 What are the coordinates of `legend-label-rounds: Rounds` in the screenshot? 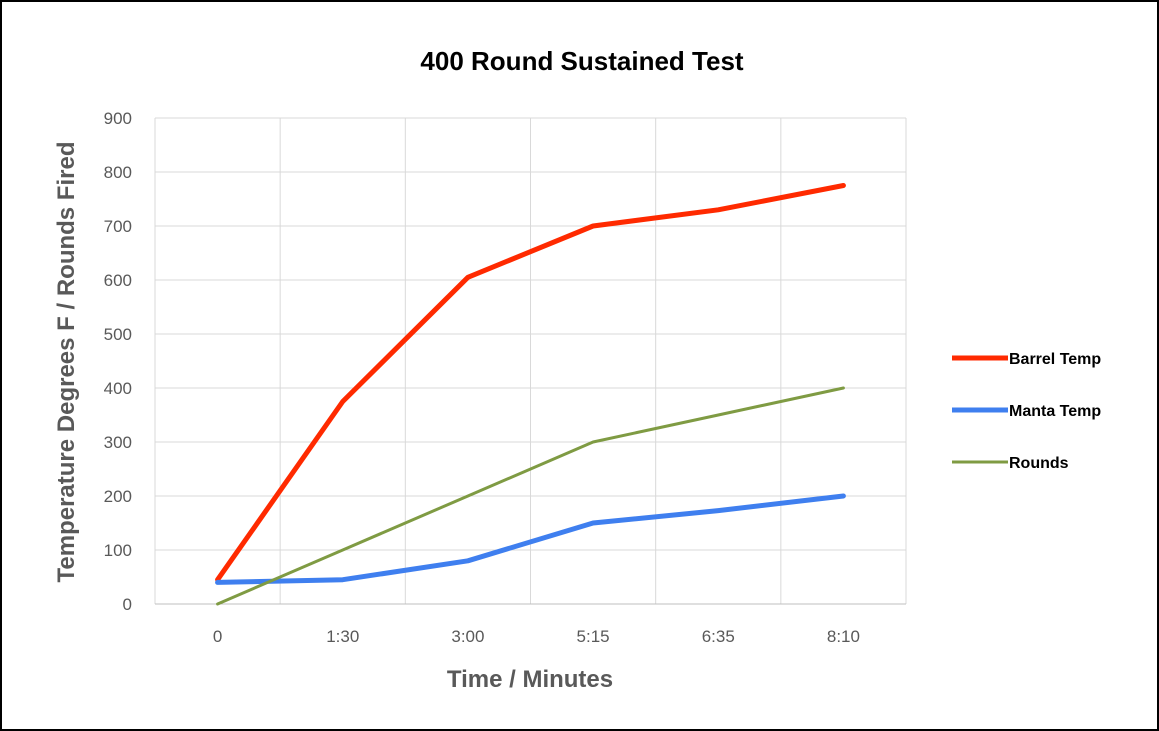 It's located at (1039, 463).